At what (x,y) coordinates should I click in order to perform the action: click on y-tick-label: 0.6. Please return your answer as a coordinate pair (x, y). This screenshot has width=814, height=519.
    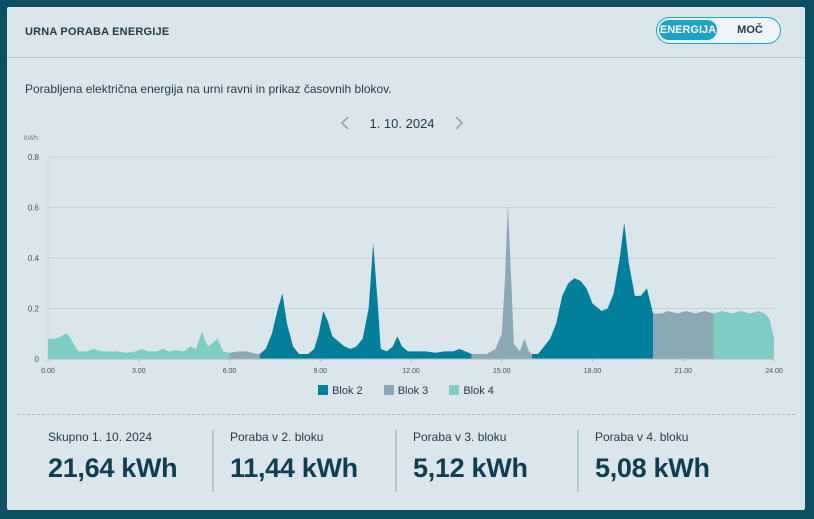
    Looking at the image, I should click on (34, 208).